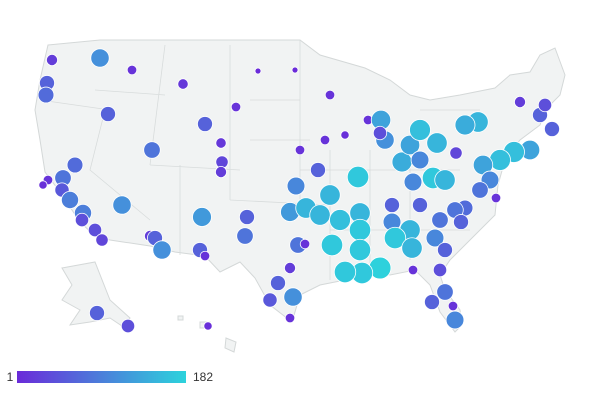  Describe the element at coordinates (10, 377) in the screenshot. I see `legend-min: 1` at that location.